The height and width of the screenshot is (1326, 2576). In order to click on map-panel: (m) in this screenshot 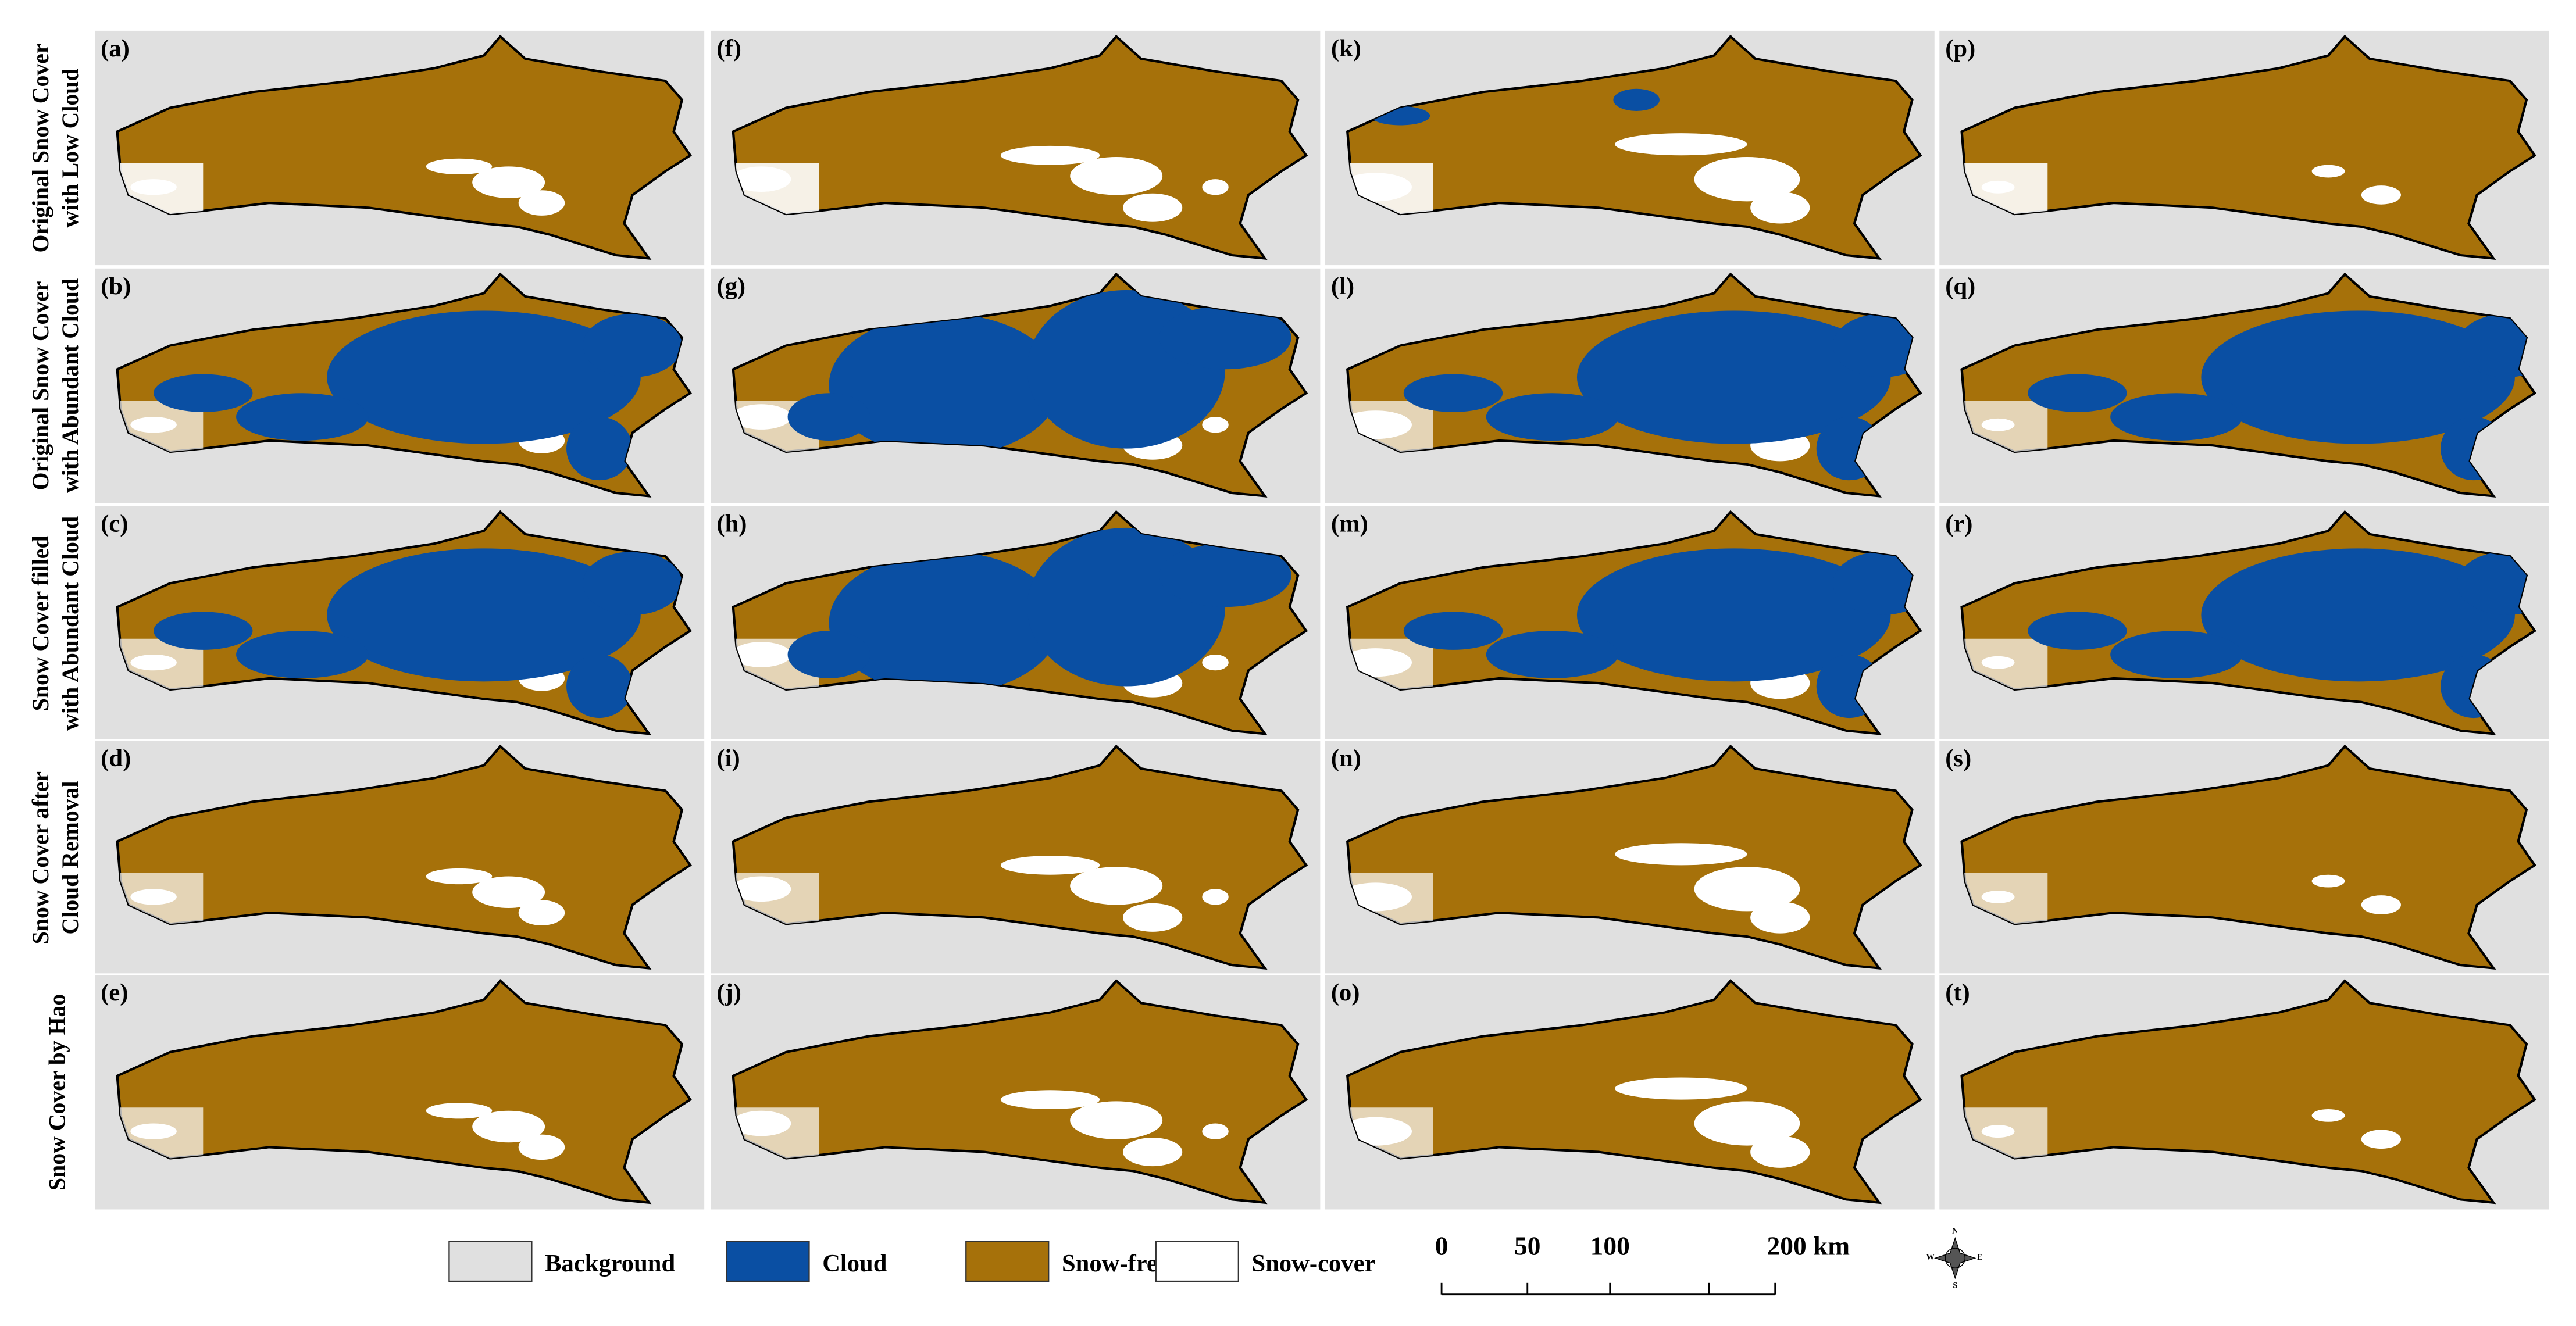, I will do `click(1630, 623)`.